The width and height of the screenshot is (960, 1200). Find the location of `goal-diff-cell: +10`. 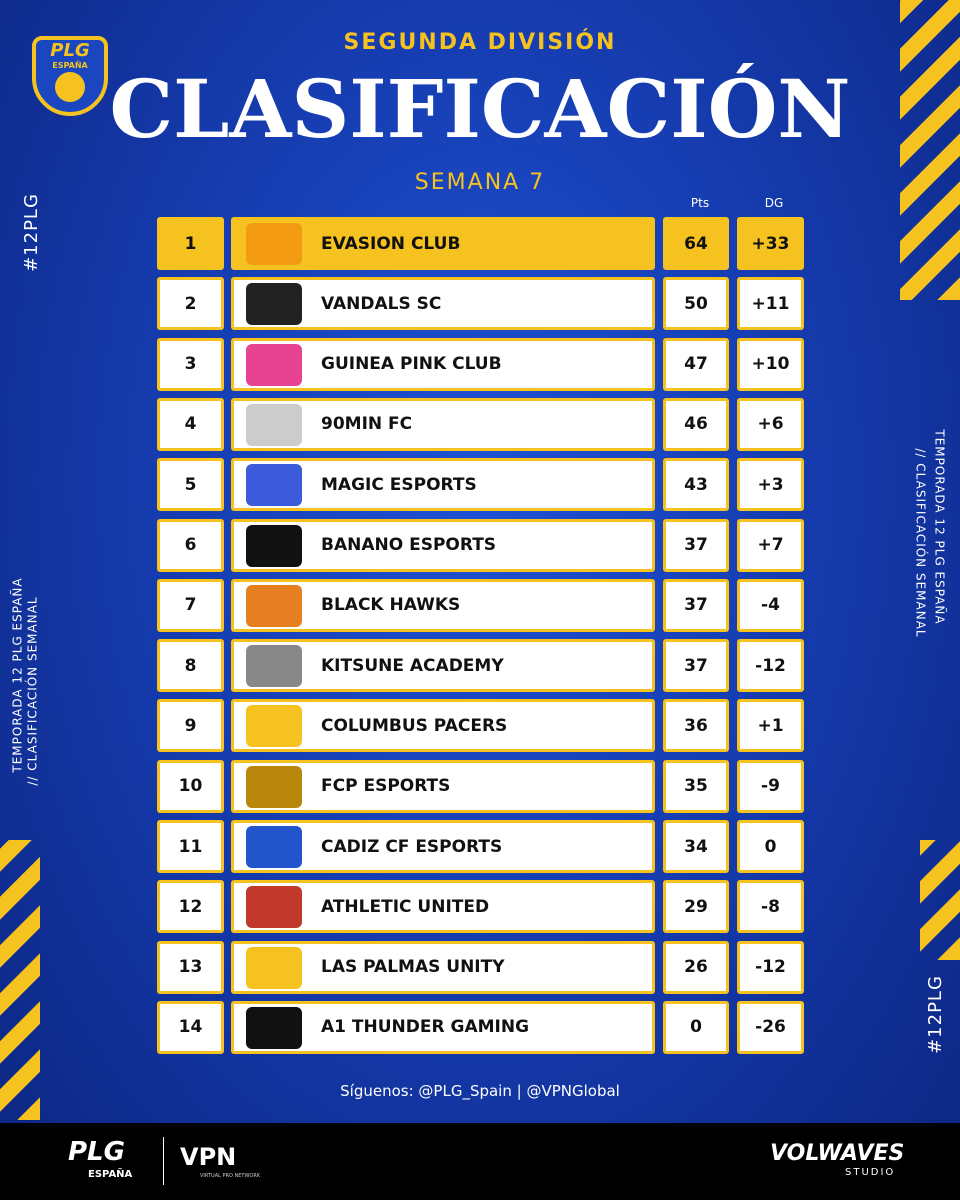

goal-diff-cell: +10 is located at coordinates (770, 364).